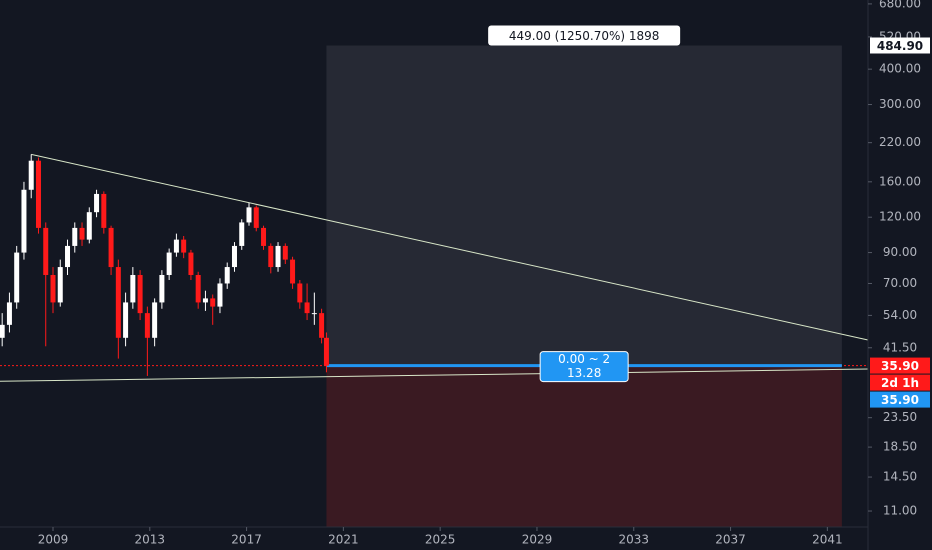  I want to click on center-label: 13.28, so click(584, 373).